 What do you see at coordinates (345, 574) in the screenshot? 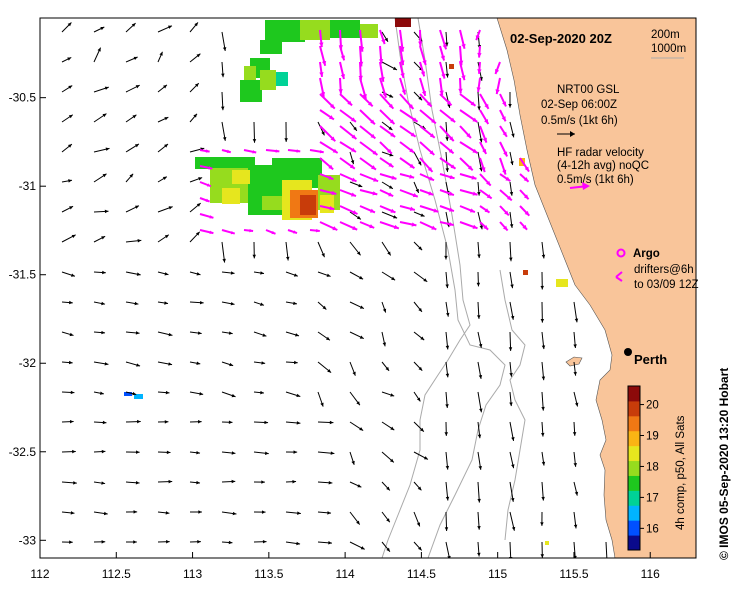
I see `lon-tick-label: 114` at bounding box center [345, 574].